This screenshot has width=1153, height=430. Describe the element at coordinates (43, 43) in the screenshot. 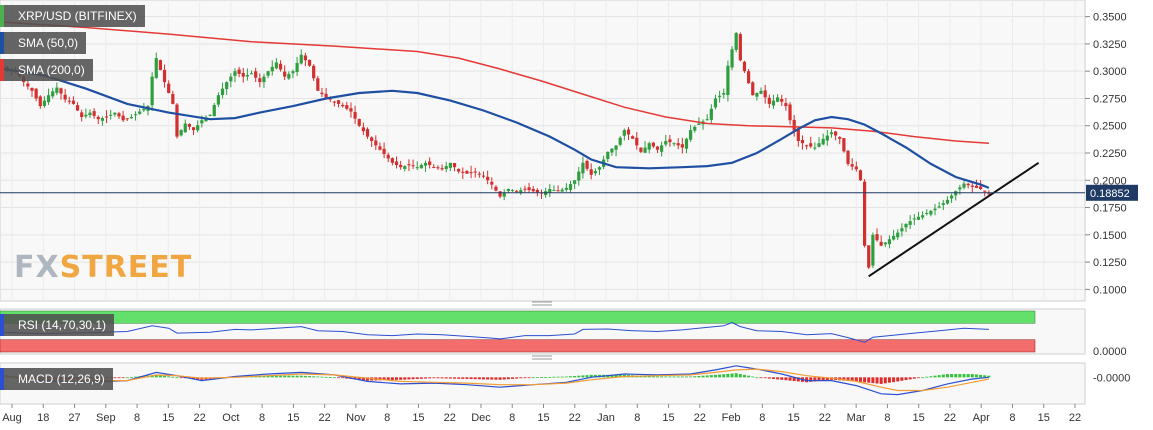

I see `sma50-label: SMA (50,0)` at that location.